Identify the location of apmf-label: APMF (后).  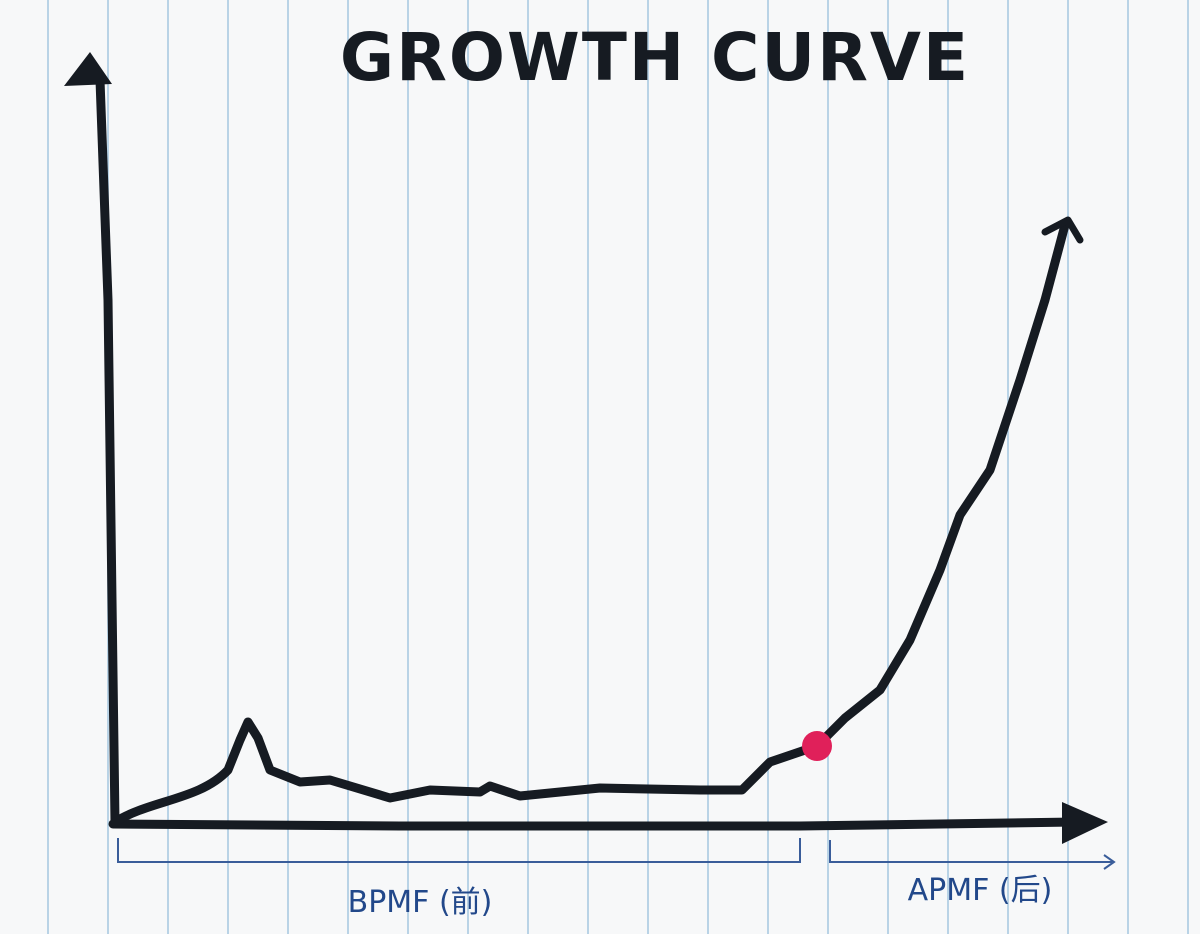
(980, 890).